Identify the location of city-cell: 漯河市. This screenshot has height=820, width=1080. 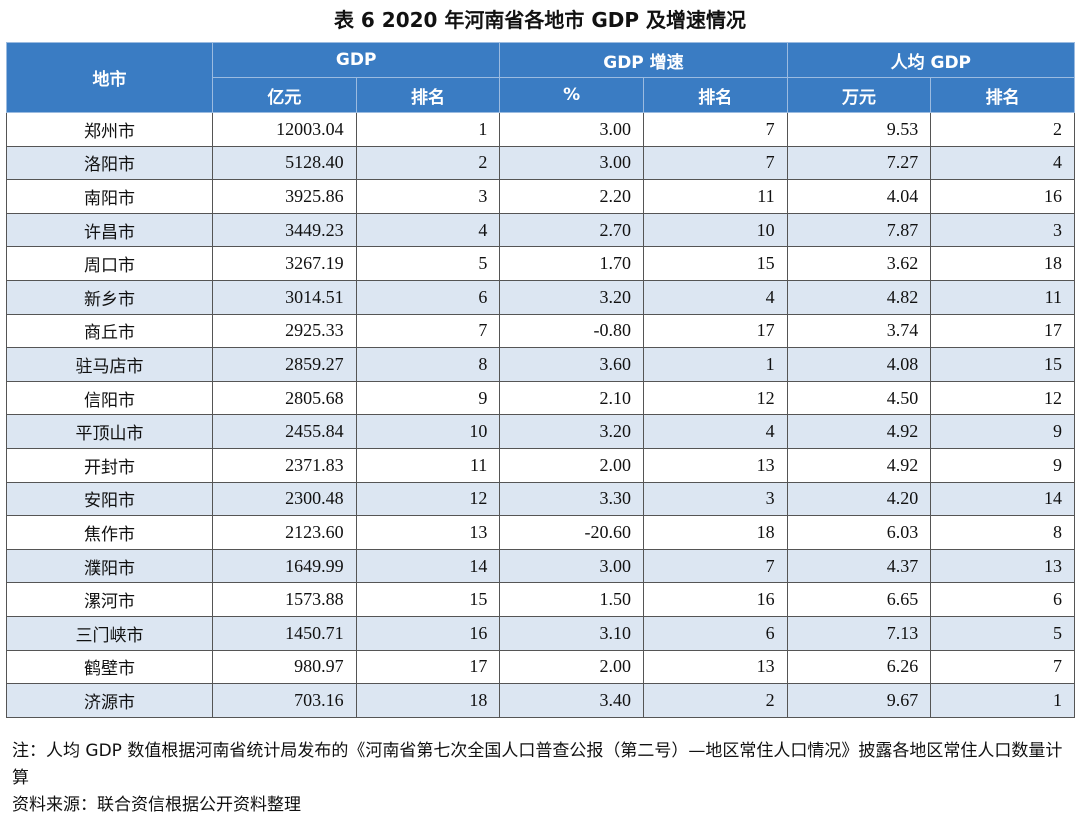
(109, 599).